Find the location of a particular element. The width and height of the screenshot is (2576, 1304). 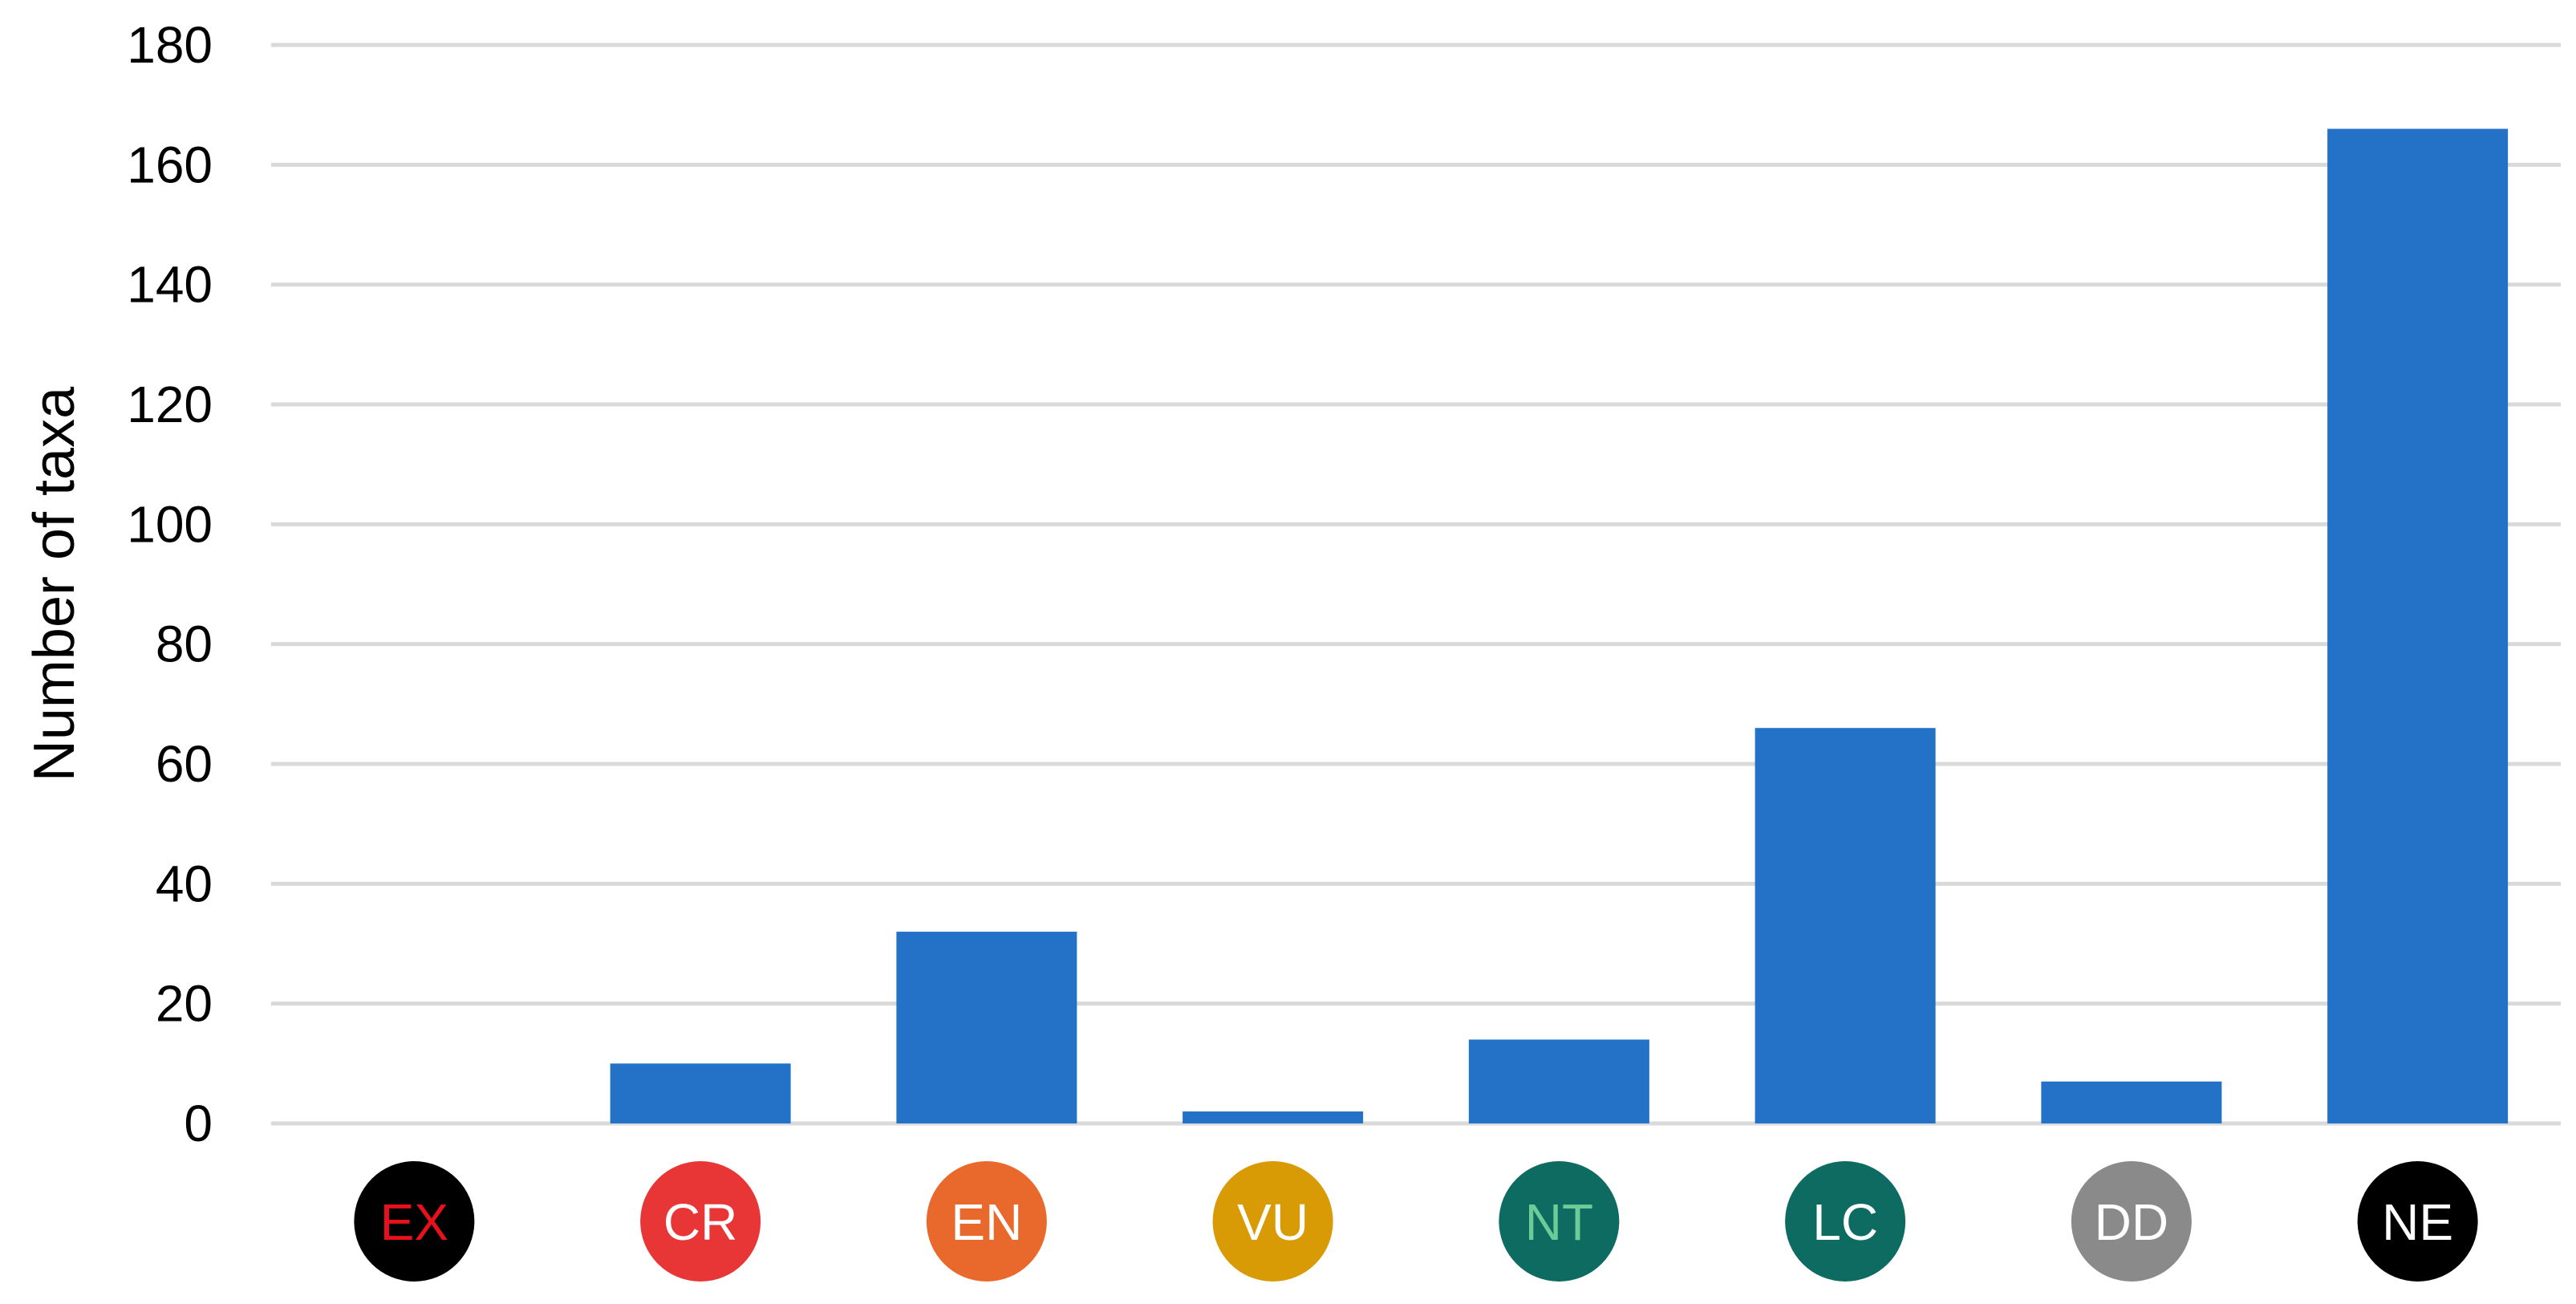

badge-en: EN is located at coordinates (986, 1221).